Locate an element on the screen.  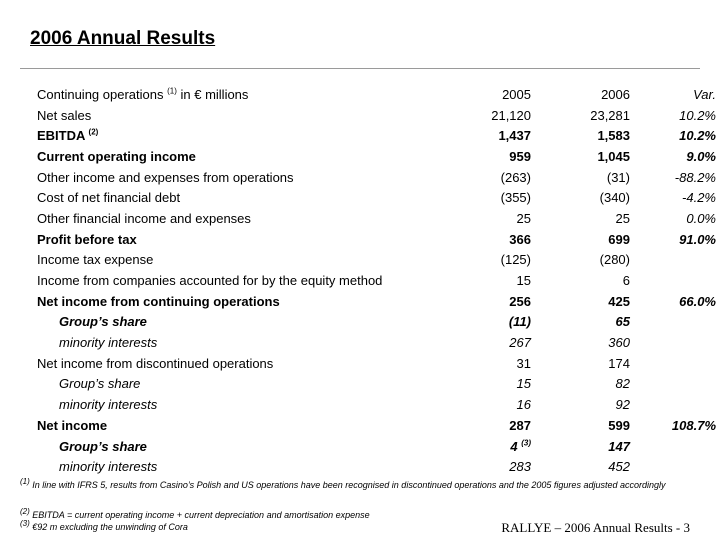
row-2005: 256 is located at coordinates (520, 301).